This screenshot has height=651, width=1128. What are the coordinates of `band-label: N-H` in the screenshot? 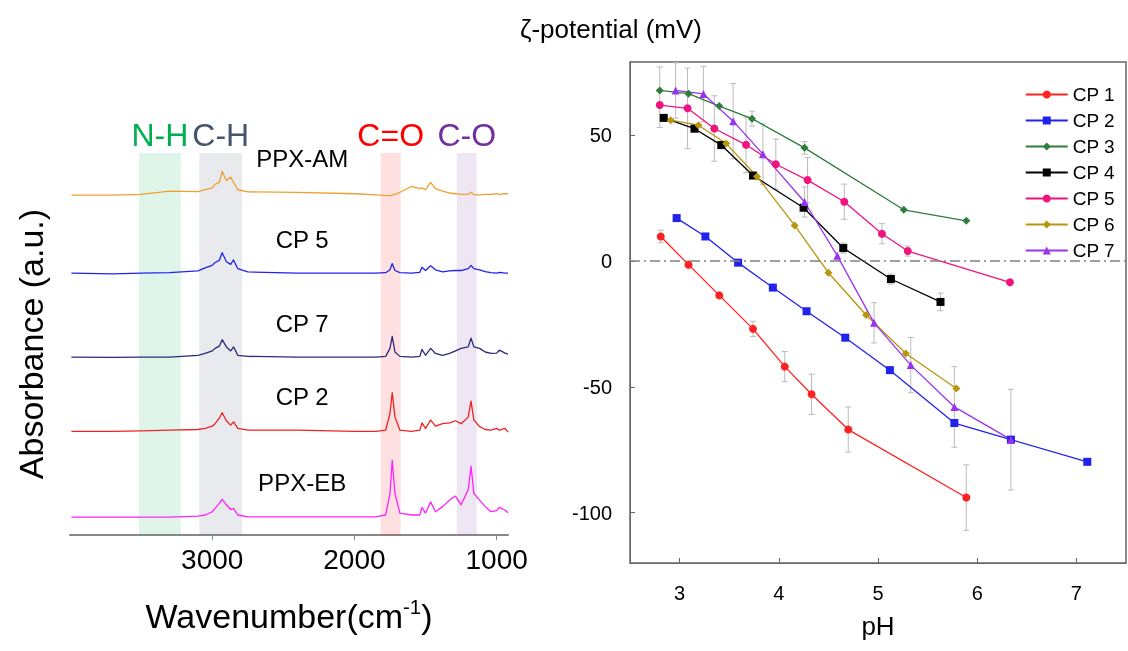 It's located at (160, 135).